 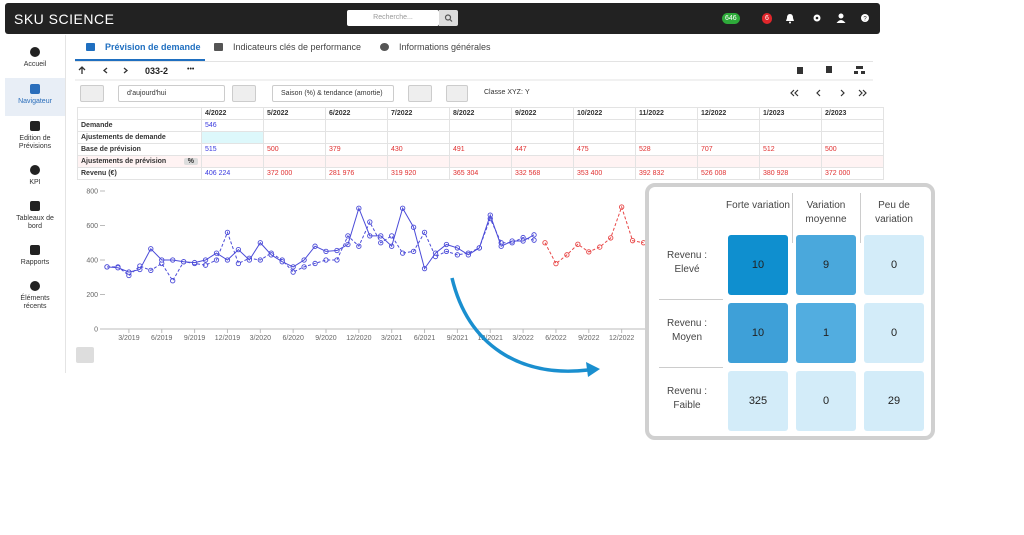 I want to click on table-cell: 372 000, so click(x=852, y=173).